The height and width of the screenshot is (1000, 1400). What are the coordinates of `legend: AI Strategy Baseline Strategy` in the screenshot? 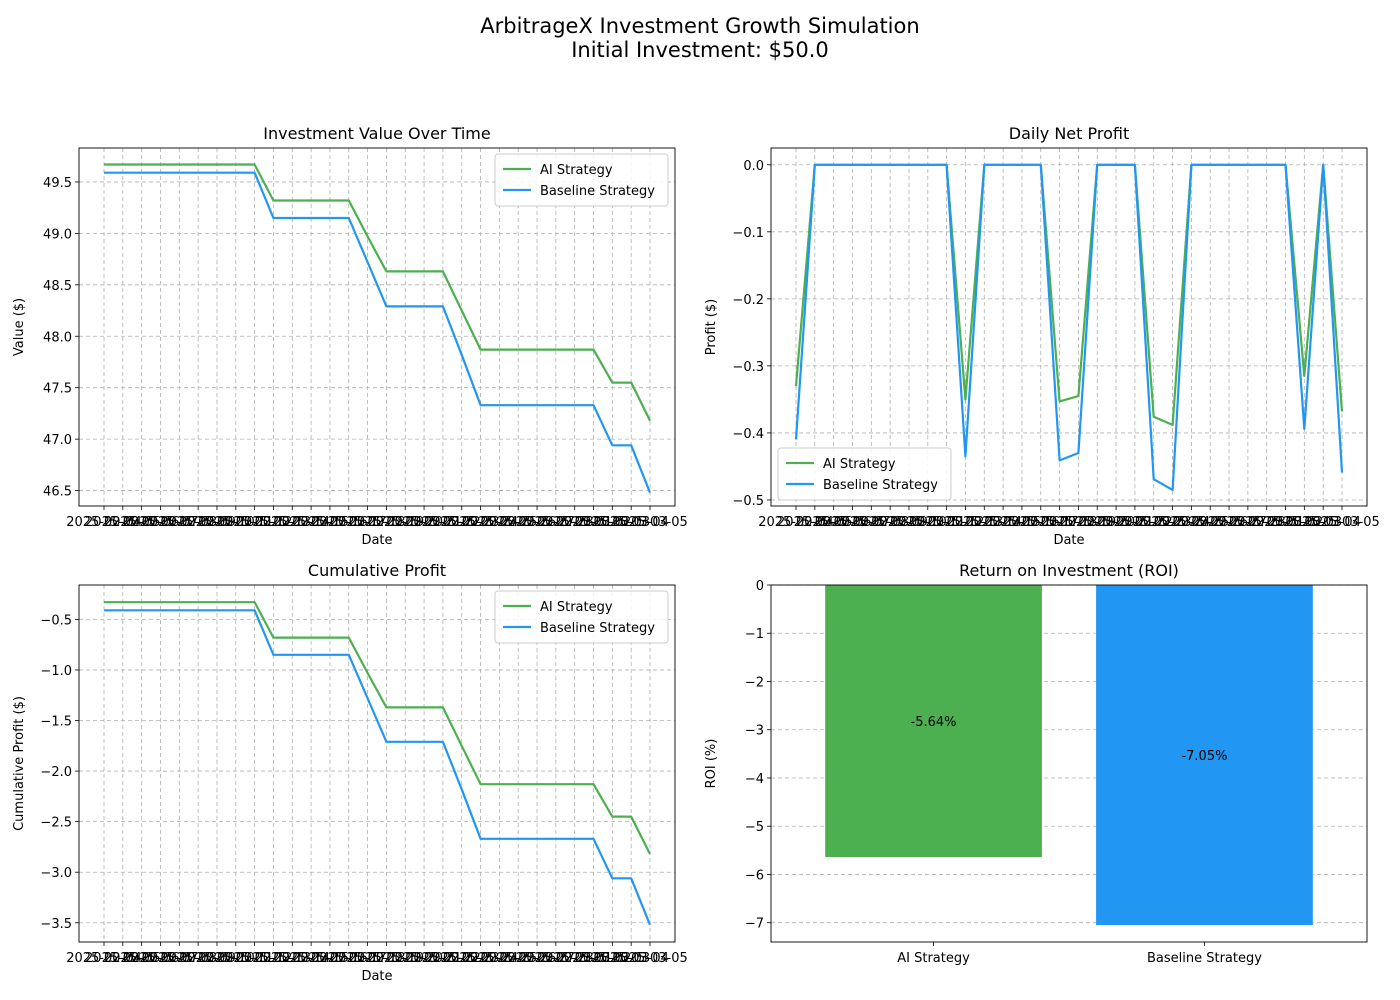 It's located at (581, 180).